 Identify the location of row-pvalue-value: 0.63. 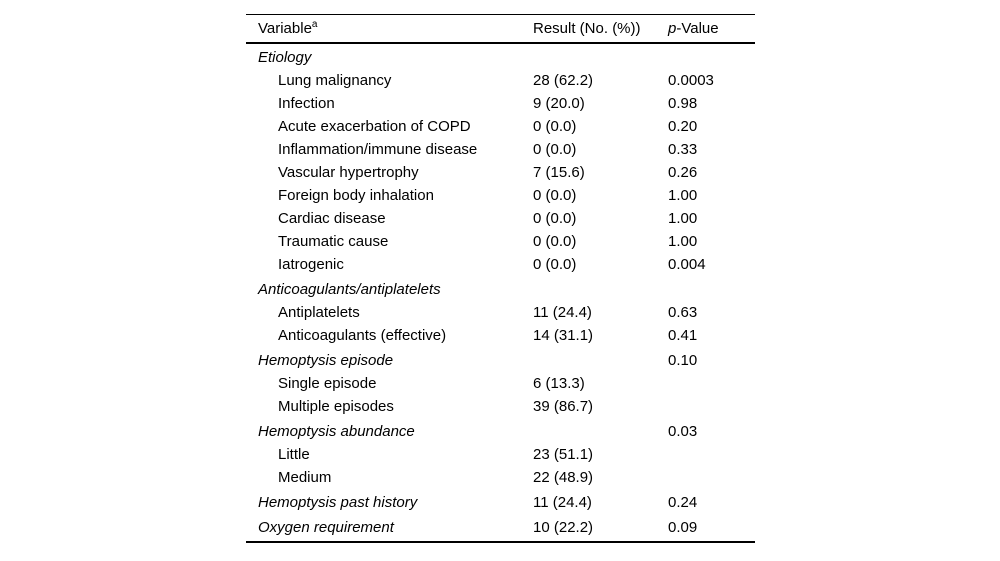
(683, 312).